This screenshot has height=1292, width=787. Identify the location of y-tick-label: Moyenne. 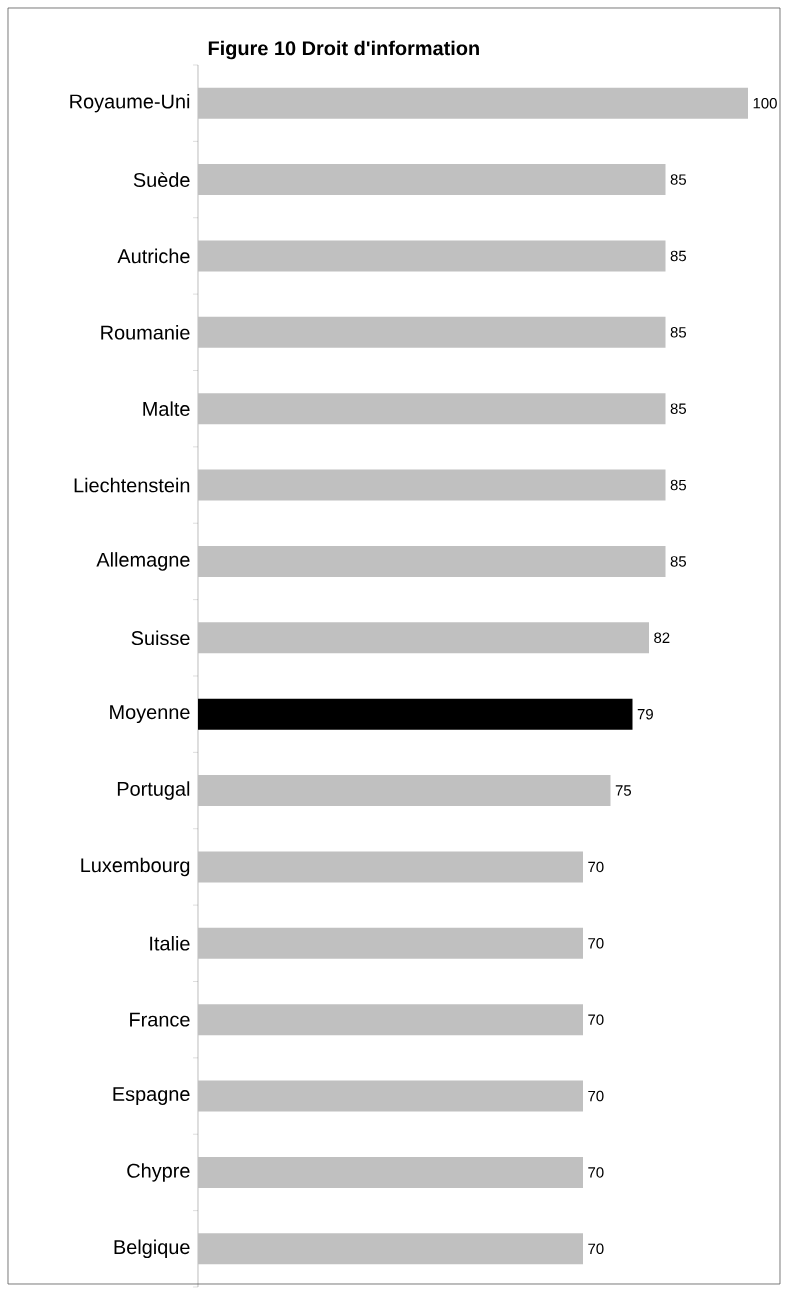
(150, 714).